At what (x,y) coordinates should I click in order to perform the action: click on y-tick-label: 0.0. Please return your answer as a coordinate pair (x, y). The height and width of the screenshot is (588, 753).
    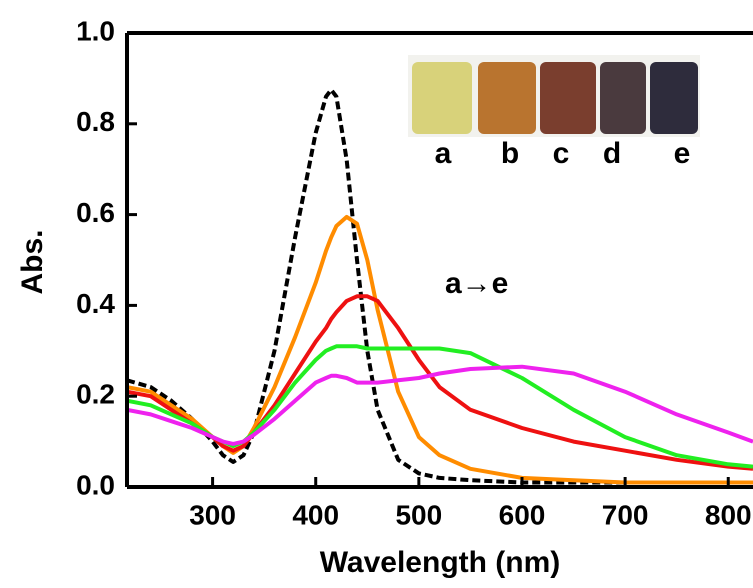
    Looking at the image, I should click on (95, 484).